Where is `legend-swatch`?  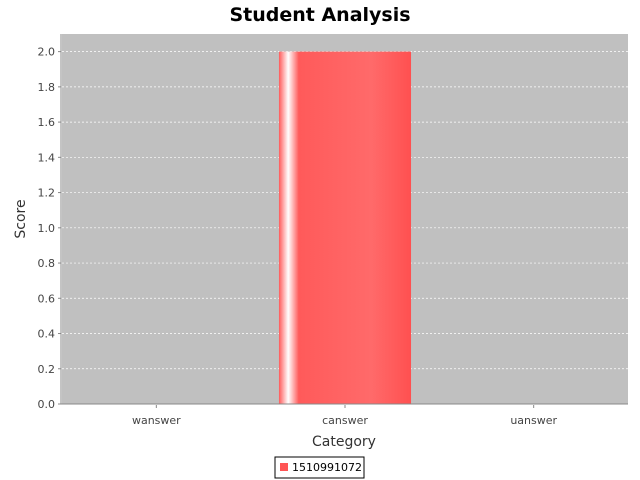
legend-swatch is located at coordinates (284, 467).